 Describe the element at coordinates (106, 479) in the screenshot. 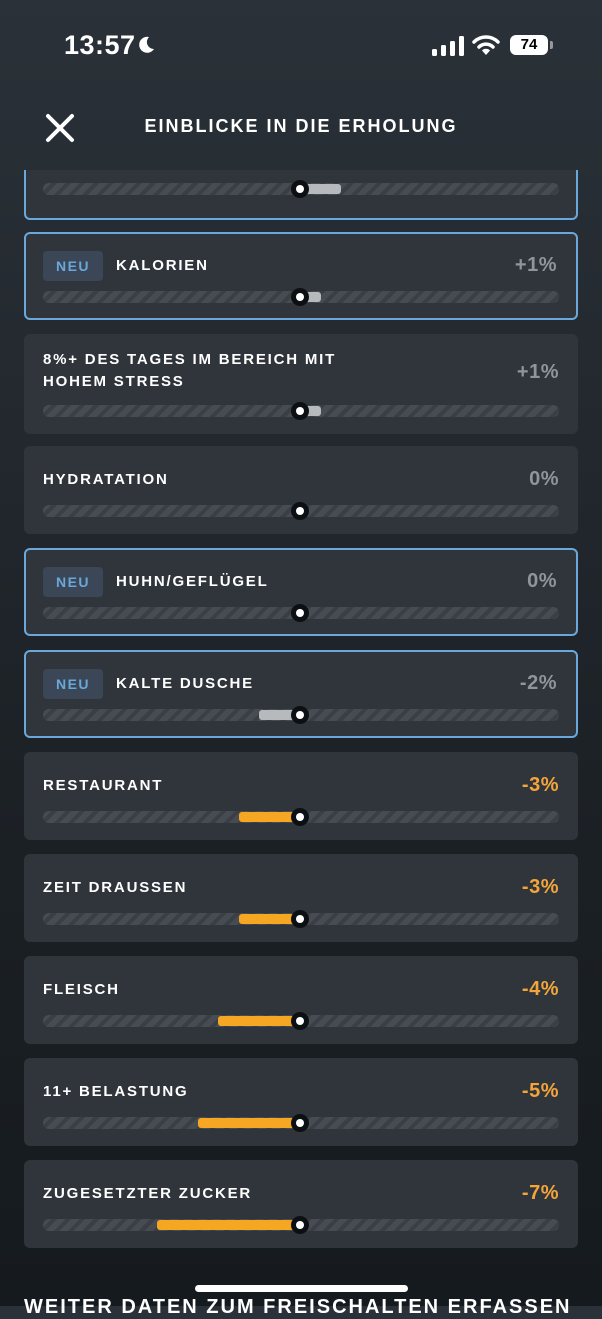

I see `insight-label: HYDRATATION` at that location.